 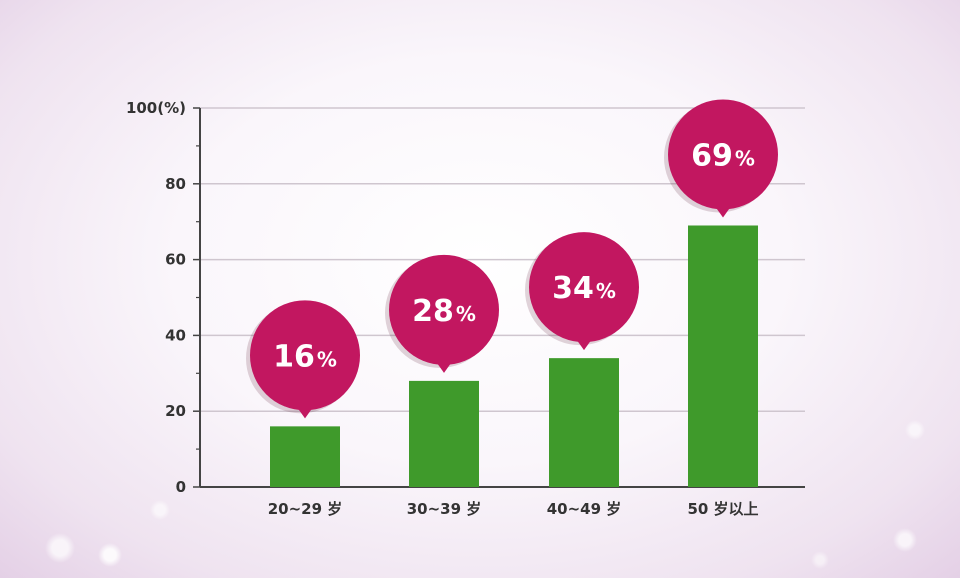 I want to click on y-tick-label: 0, so click(x=181, y=487).